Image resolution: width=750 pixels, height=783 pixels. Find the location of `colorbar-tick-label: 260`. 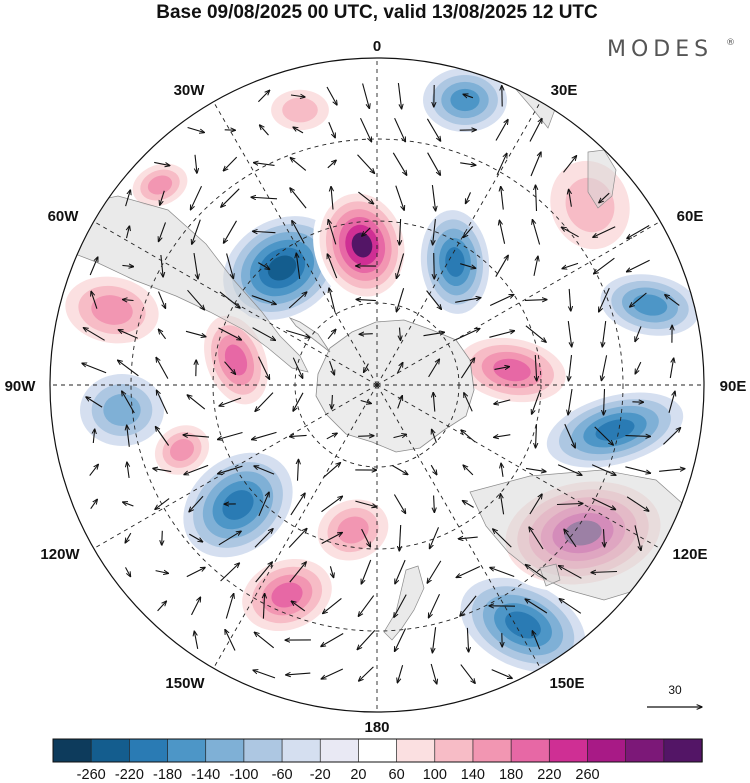

colorbar-tick-label: 260 is located at coordinates (587, 775).